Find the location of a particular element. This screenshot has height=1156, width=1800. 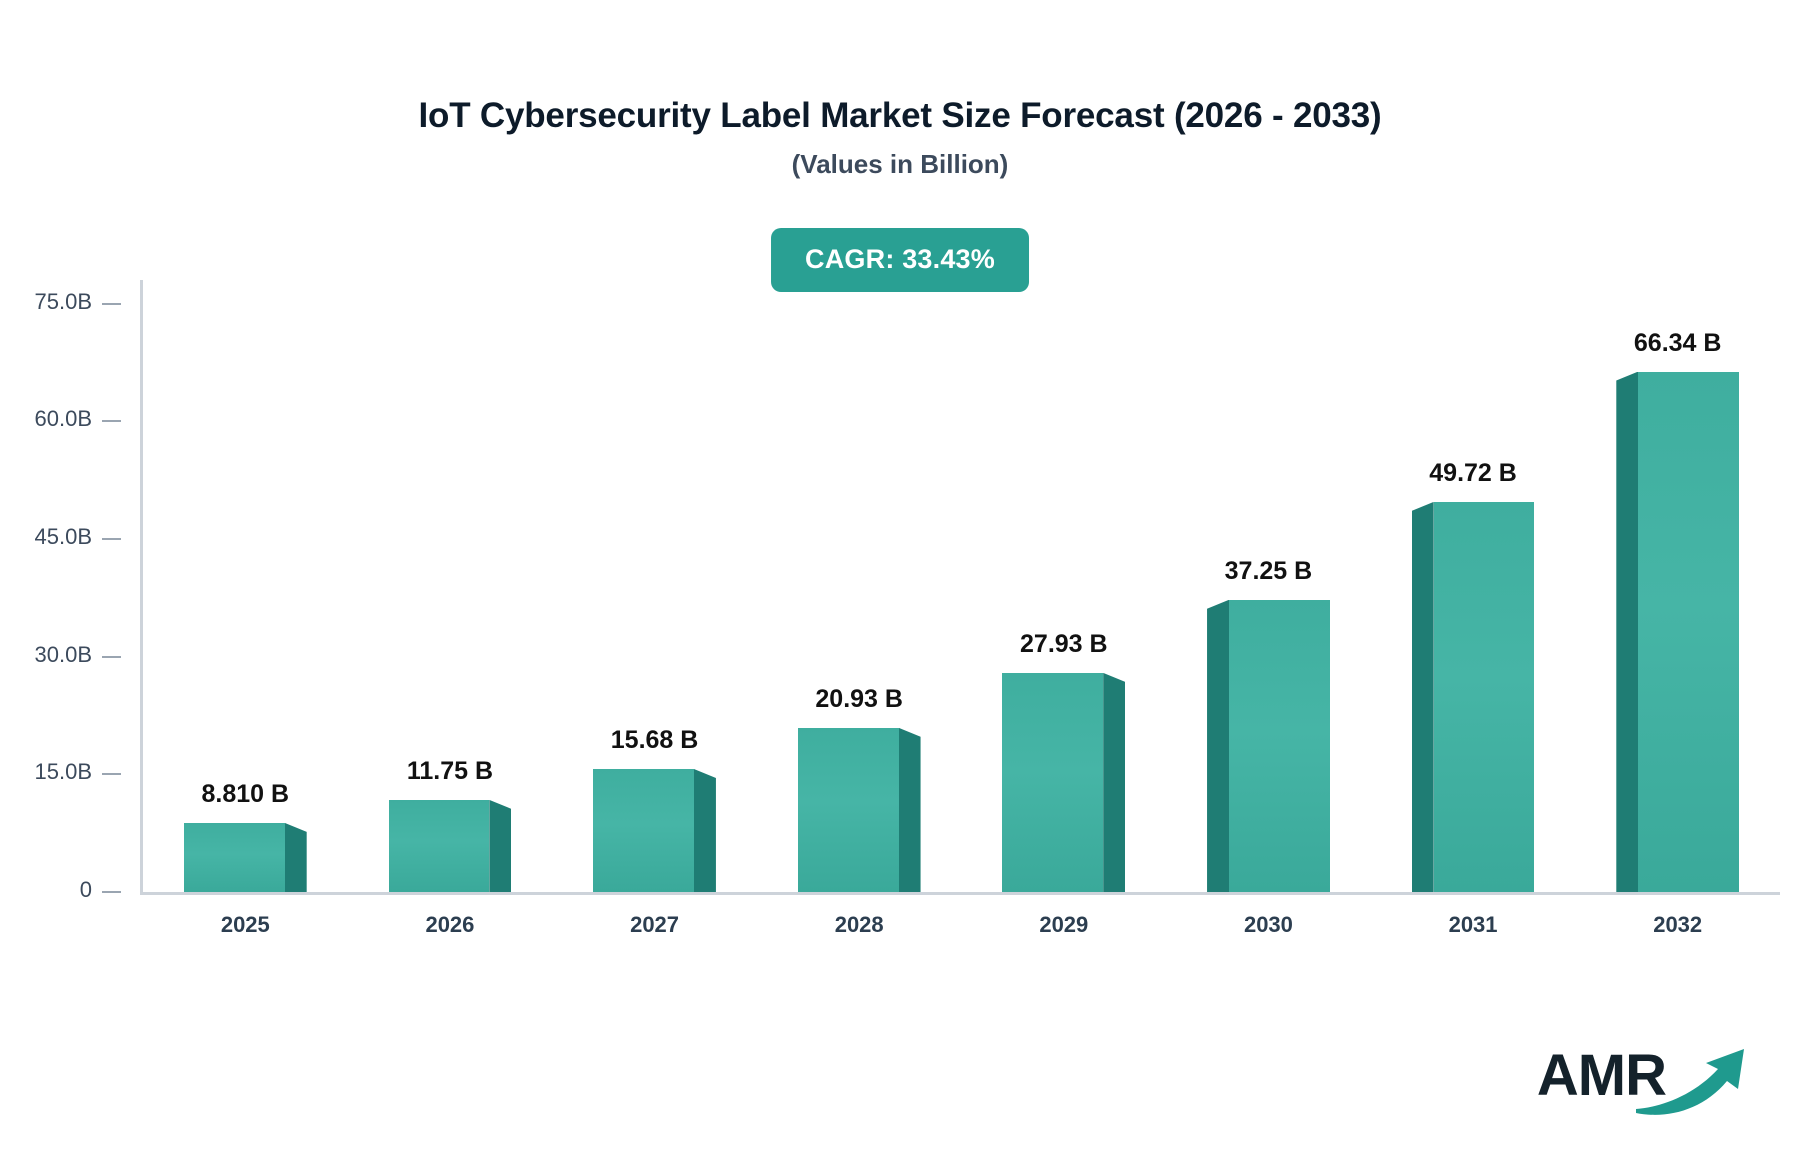

bar-value-label: 11.75 B is located at coordinates (450, 770).